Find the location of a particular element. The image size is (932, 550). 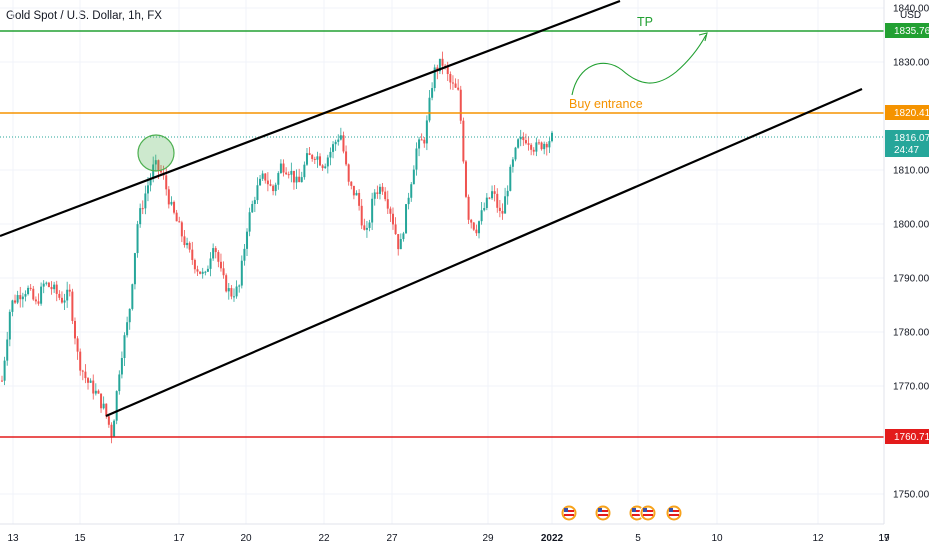

last-price-badge-text: 1816.07 is located at coordinates (912, 138).